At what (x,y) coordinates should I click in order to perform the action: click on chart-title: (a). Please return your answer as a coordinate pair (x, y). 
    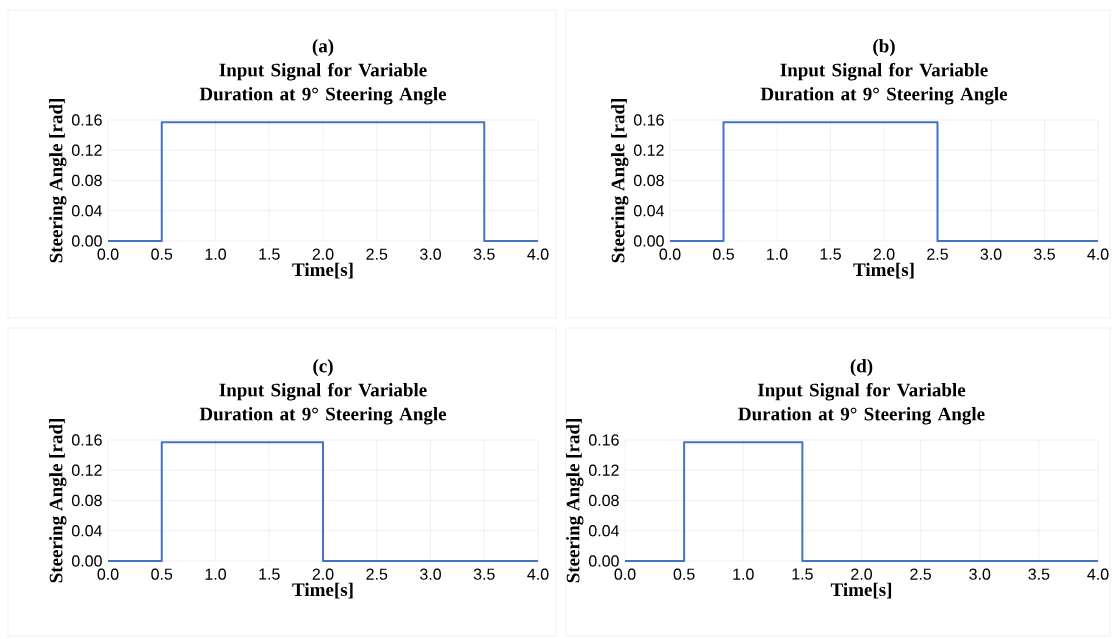
    Looking at the image, I should click on (323, 48).